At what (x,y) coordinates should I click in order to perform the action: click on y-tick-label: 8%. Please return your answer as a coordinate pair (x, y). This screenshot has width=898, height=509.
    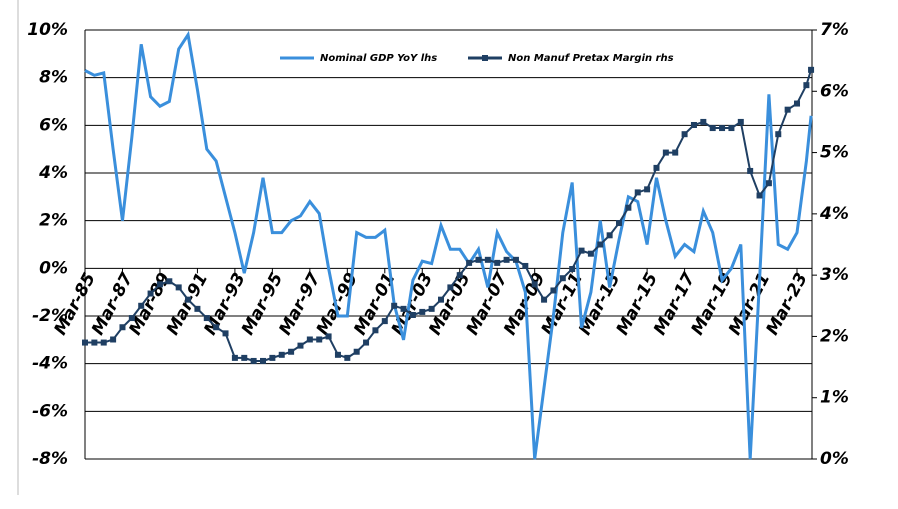
    Looking at the image, I should click on (53, 78).